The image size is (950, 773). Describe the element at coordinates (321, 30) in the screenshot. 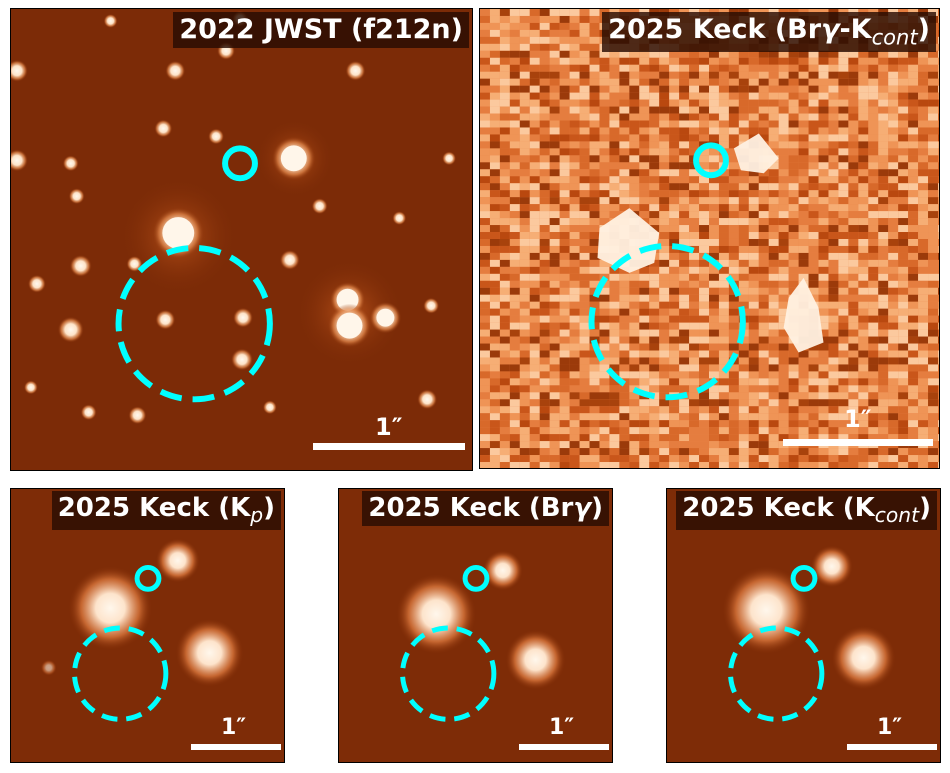

I see `panel-title: 2022 JWST (f212n)` at that location.